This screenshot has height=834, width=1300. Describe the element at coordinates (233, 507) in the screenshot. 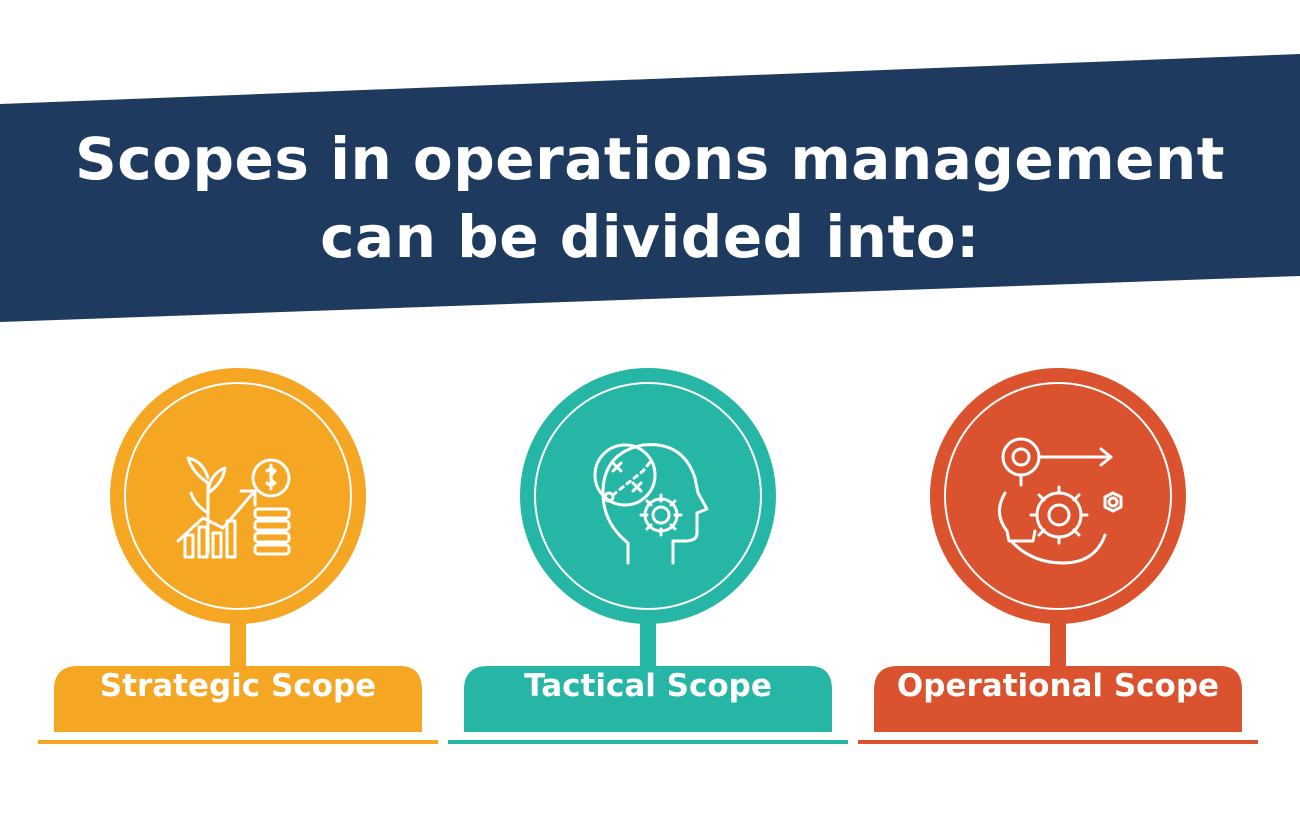

I see `growth-plant-coins-icon` at that location.